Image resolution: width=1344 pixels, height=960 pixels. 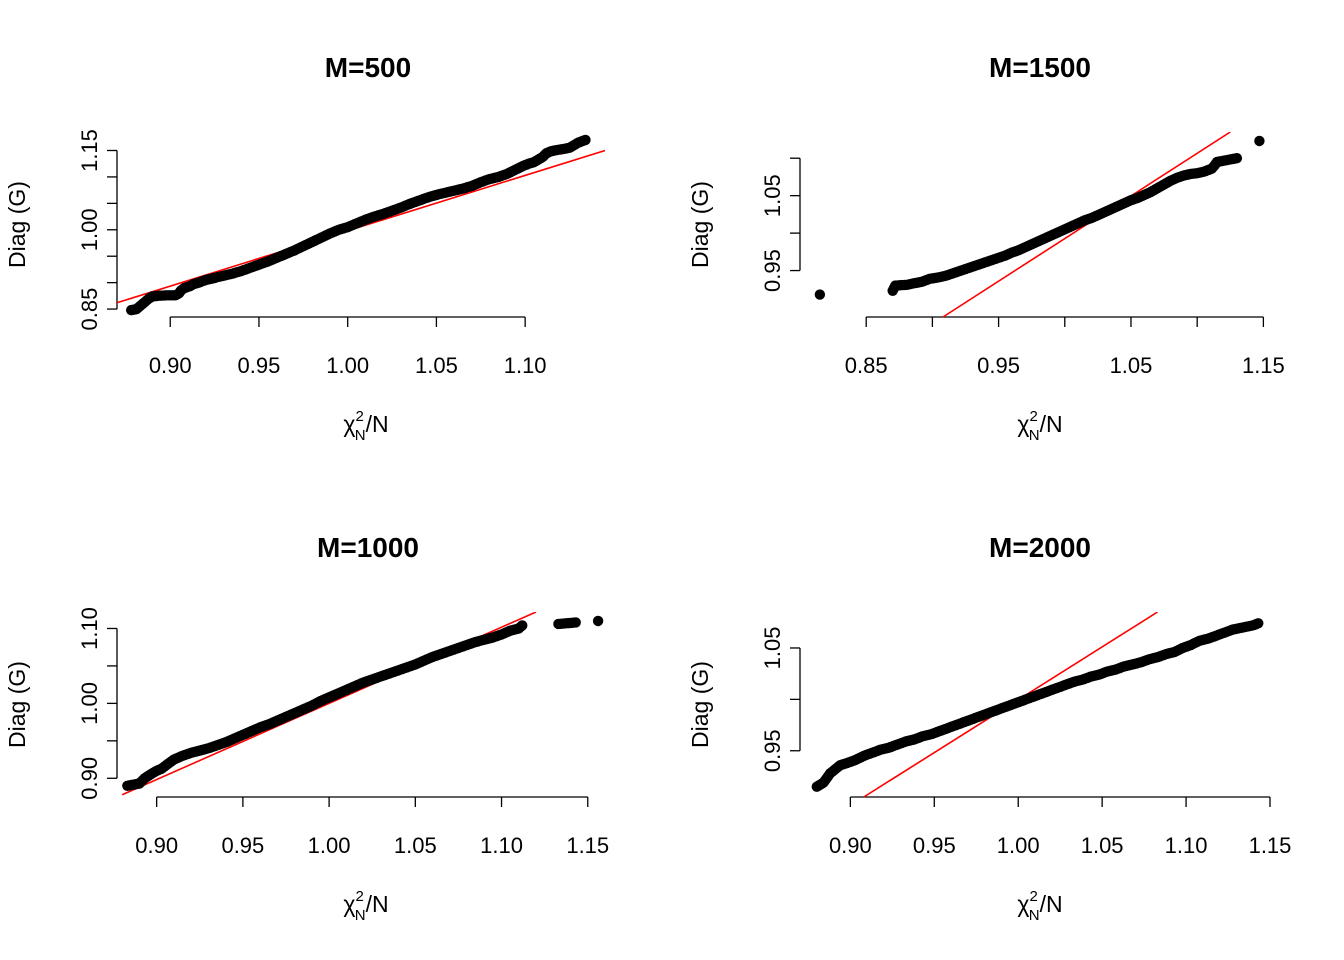 I want to click on panel-title: M=500, so click(x=368, y=67).